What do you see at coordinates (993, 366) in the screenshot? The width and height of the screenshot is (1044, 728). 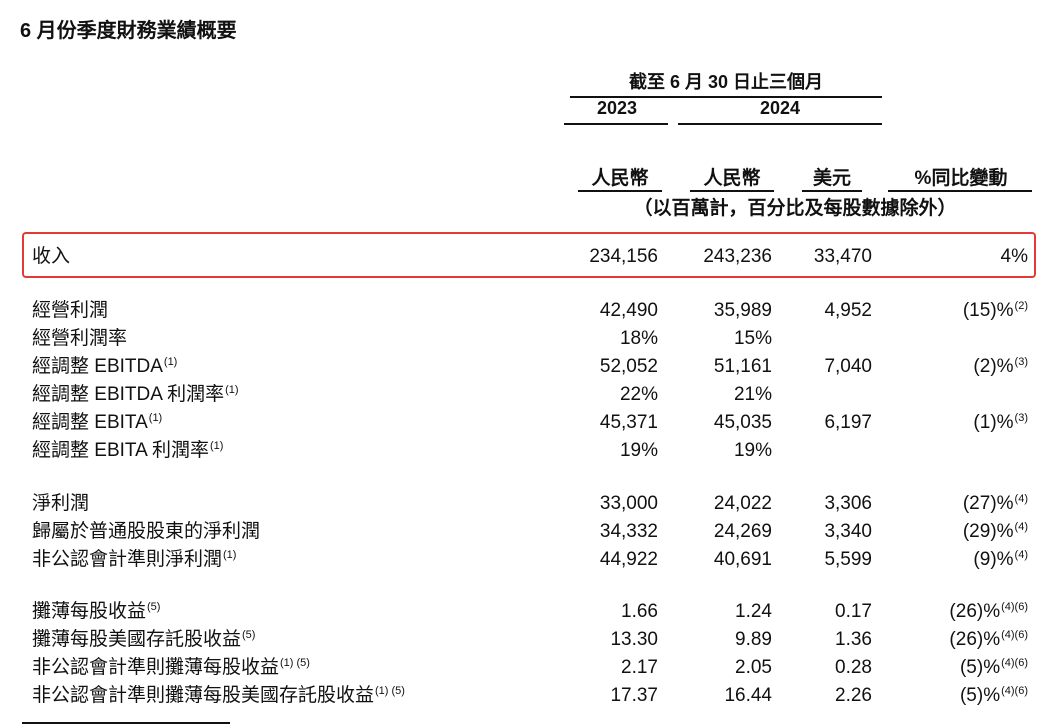 I see `yoy-text: (2)%` at bounding box center [993, 366].